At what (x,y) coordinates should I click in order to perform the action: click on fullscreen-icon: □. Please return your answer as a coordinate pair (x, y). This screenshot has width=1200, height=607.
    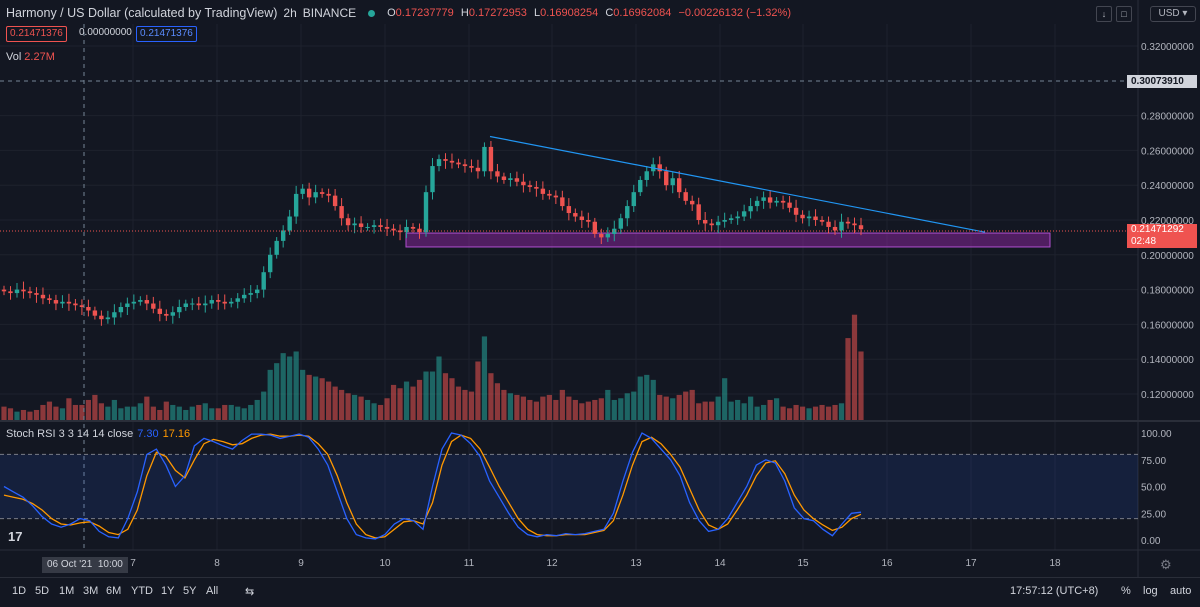
    Looking at the image, I should click on (1124, 14).